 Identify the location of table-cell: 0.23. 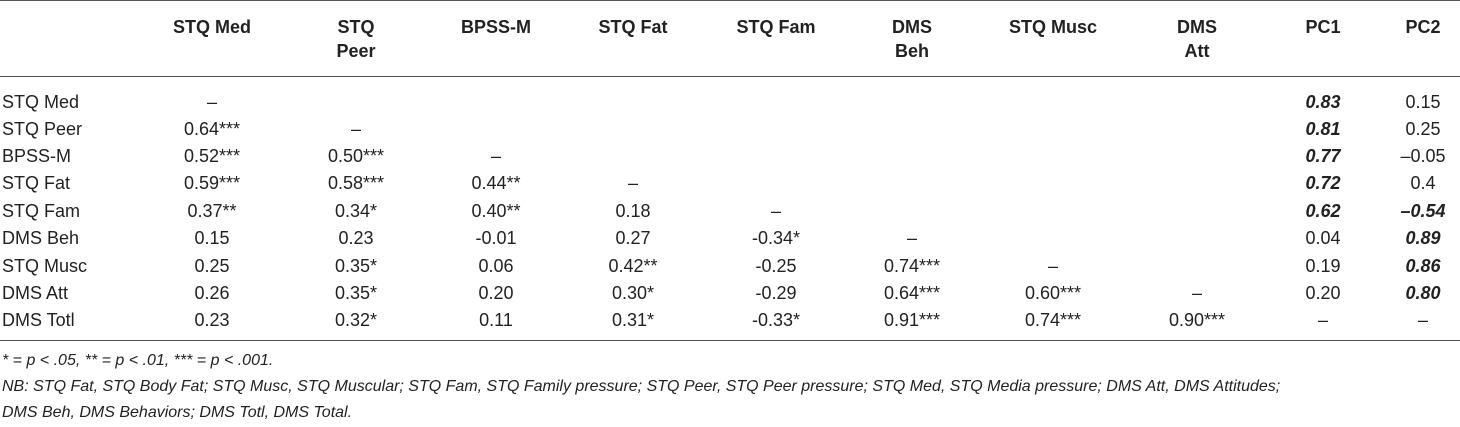
(356, 238).